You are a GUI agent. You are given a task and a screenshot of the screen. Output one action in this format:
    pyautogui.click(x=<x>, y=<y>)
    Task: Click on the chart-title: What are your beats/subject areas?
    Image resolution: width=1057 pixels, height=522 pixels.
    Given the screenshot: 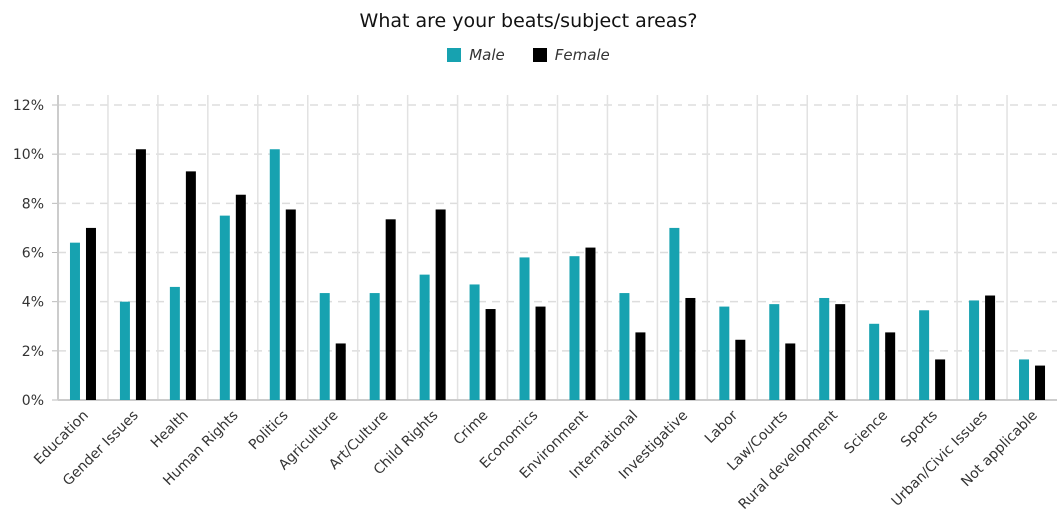 What is the action you would take?
    pyautogui.click(x=528, y=21)
    